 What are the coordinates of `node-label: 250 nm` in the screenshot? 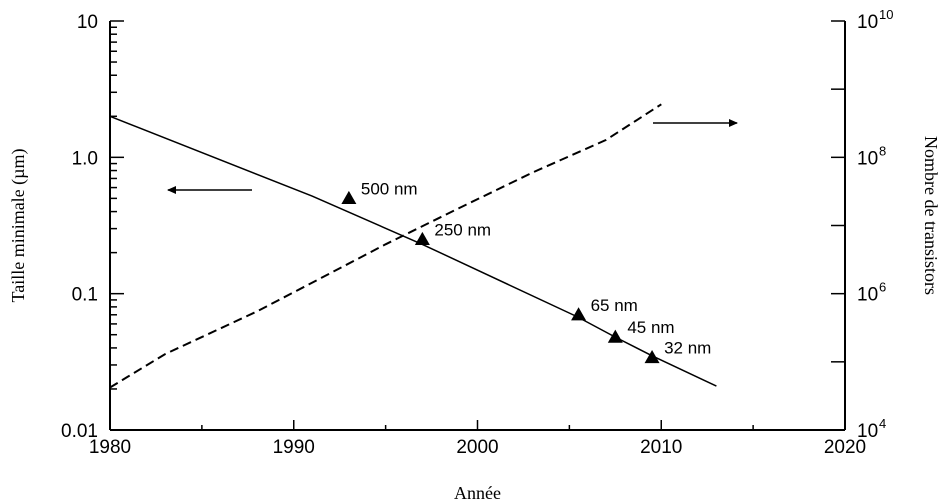 It's located at (462, 229).